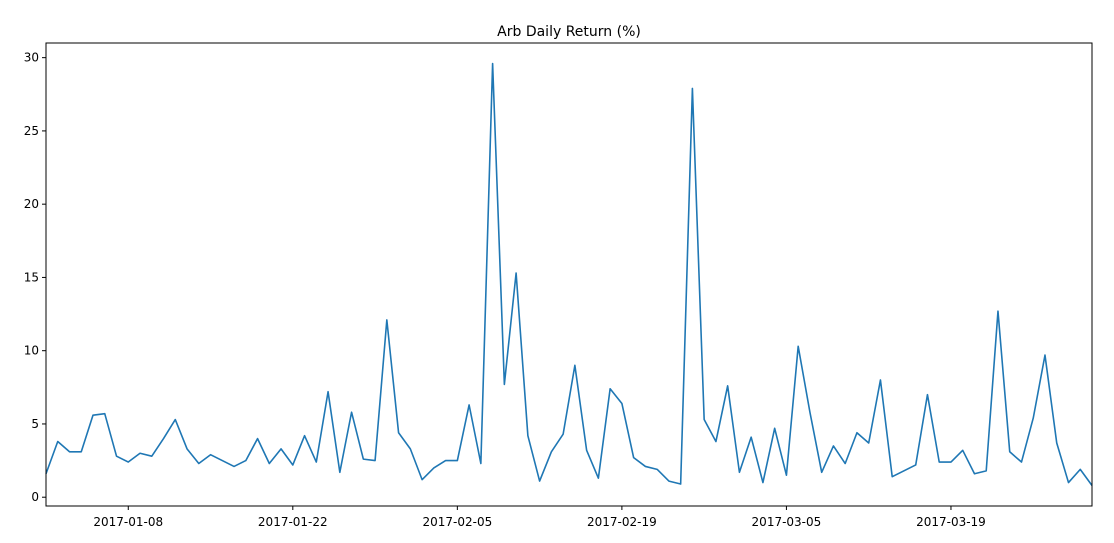 This screenshot has height=543, width=1114. I want to click on y-tick-label: 15, so click(31, 277).